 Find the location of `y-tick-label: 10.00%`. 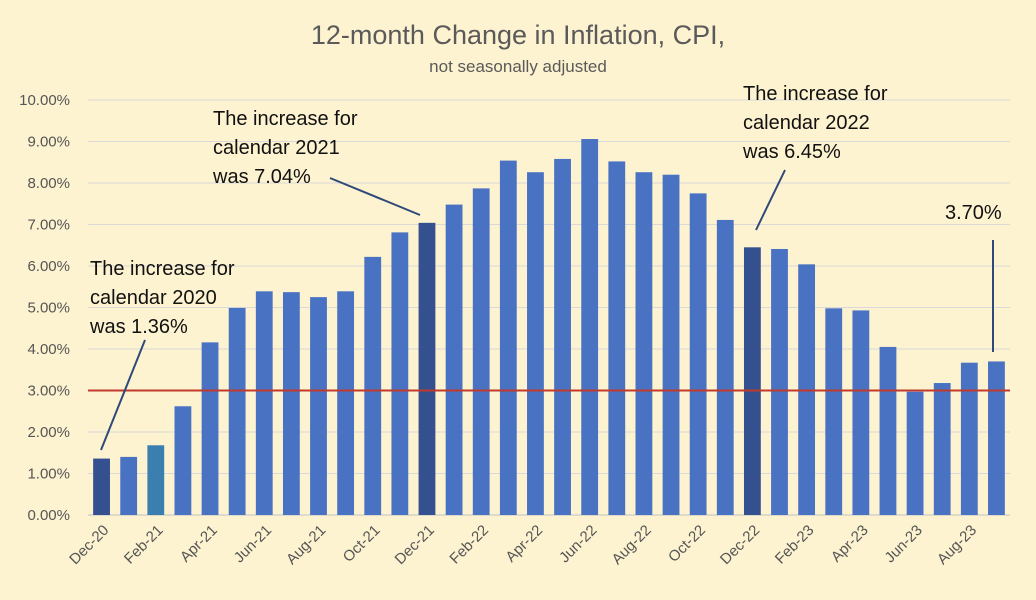

y-tick-label: 10.00% is located at coordinates (44, 100).